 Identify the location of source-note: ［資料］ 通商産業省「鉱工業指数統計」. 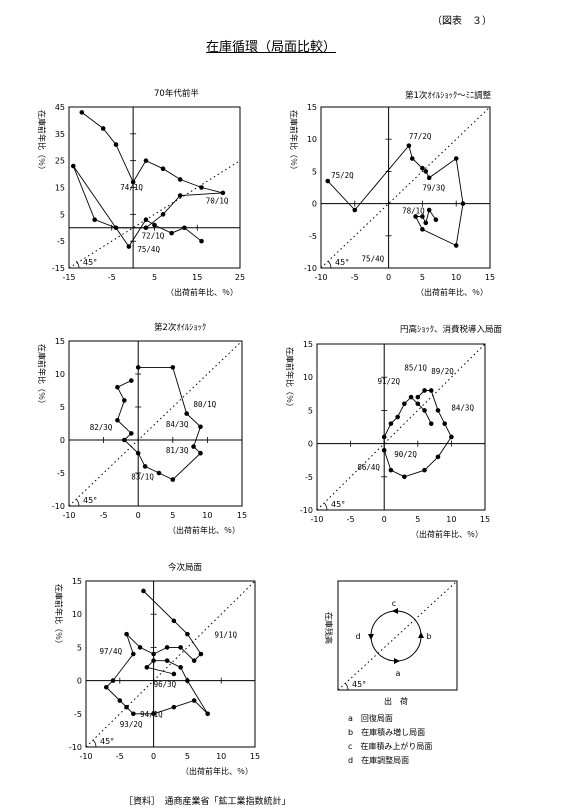
(207, 802).